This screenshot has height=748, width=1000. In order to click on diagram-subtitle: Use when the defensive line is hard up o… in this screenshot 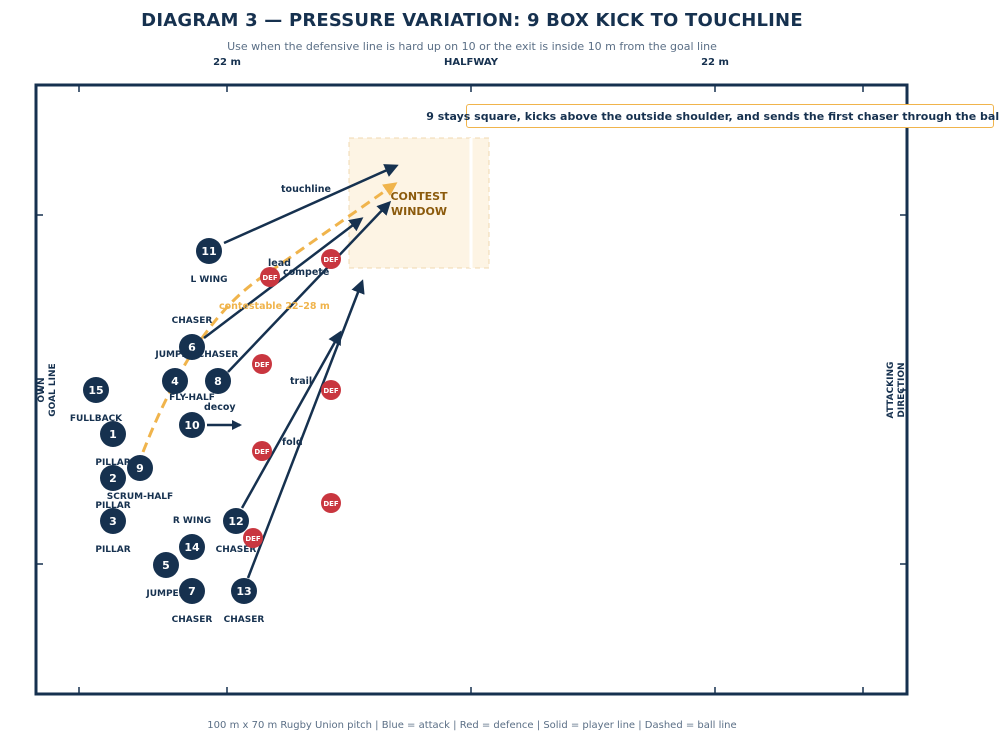, I will do `click(472, 46)`.